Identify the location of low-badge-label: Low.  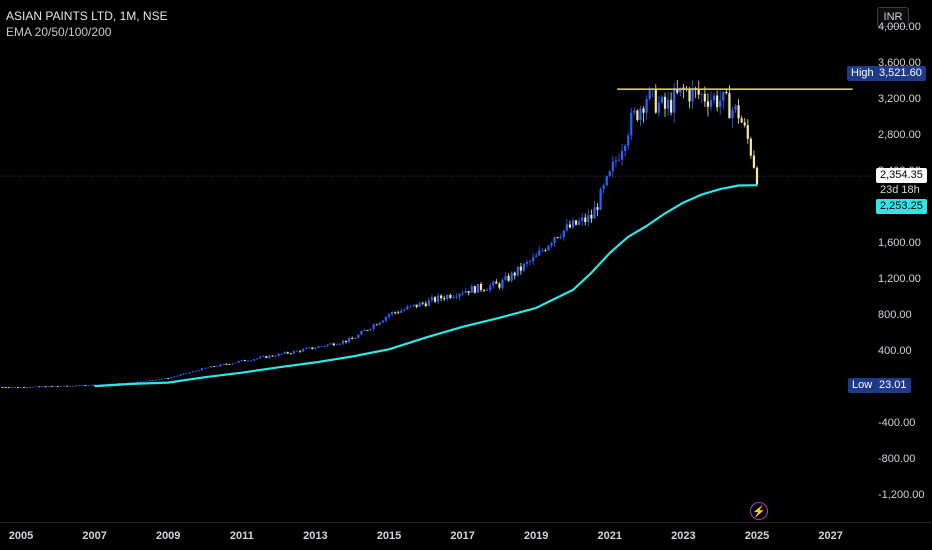
(862, 385).